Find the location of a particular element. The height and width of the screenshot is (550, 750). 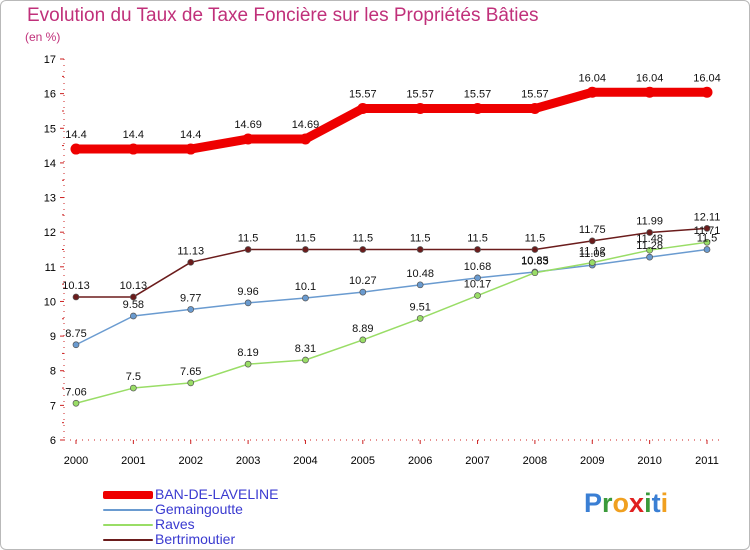

y-tick-label: 6 is located at coordinates (53, 441).